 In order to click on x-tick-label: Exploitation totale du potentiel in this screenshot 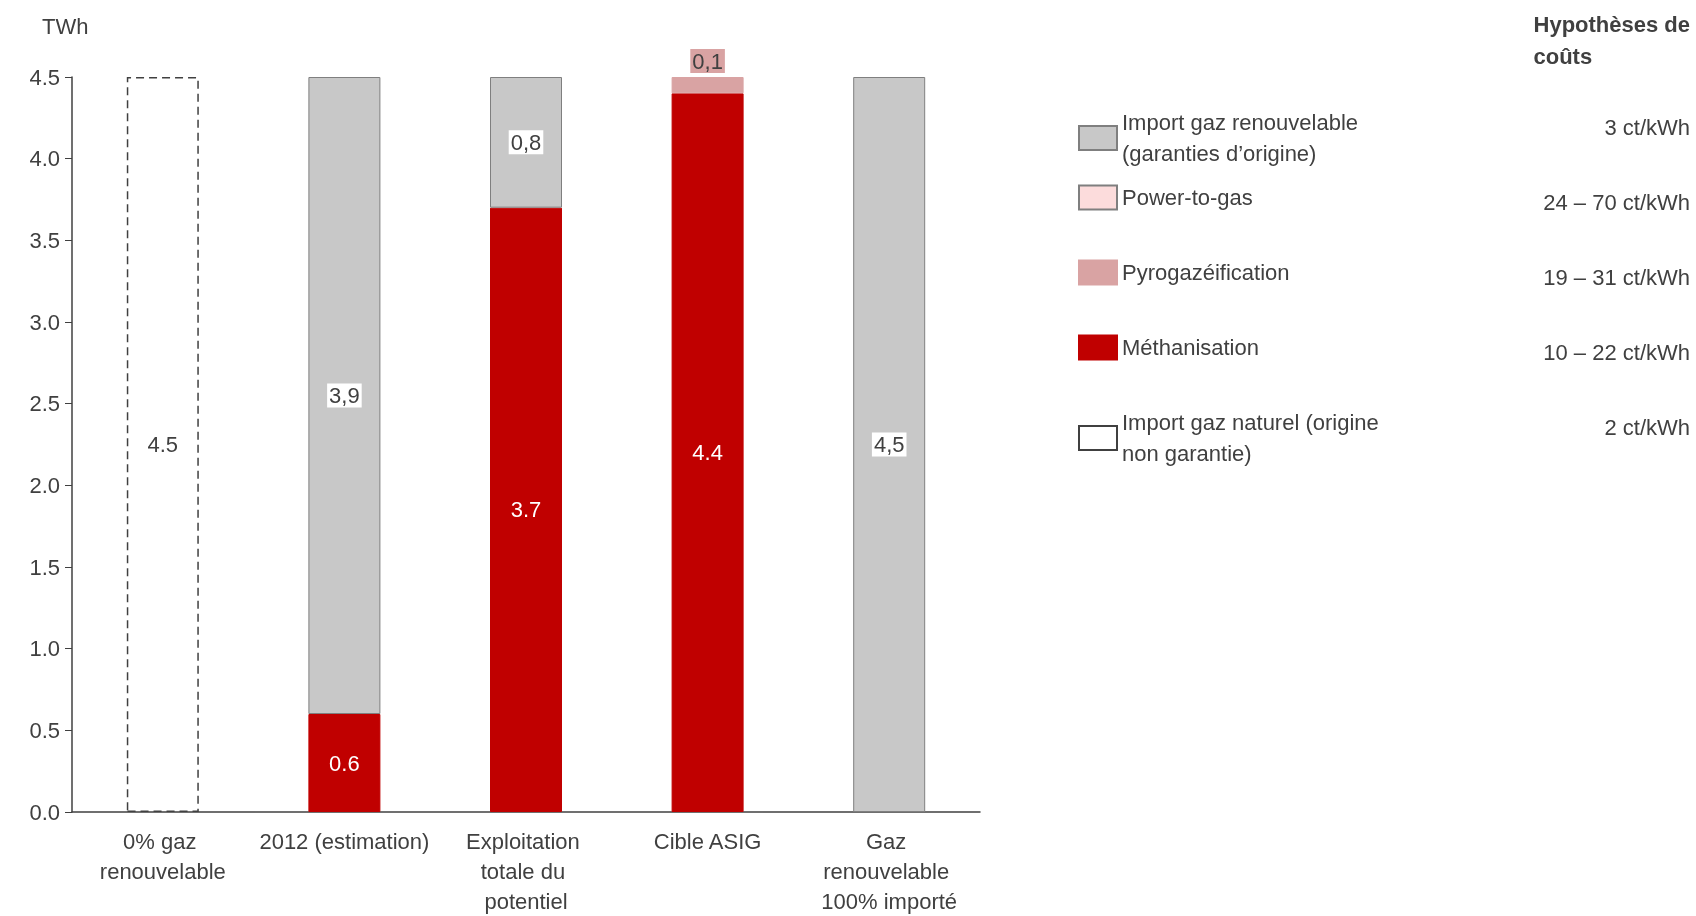, I will do `click(526, 871)`.